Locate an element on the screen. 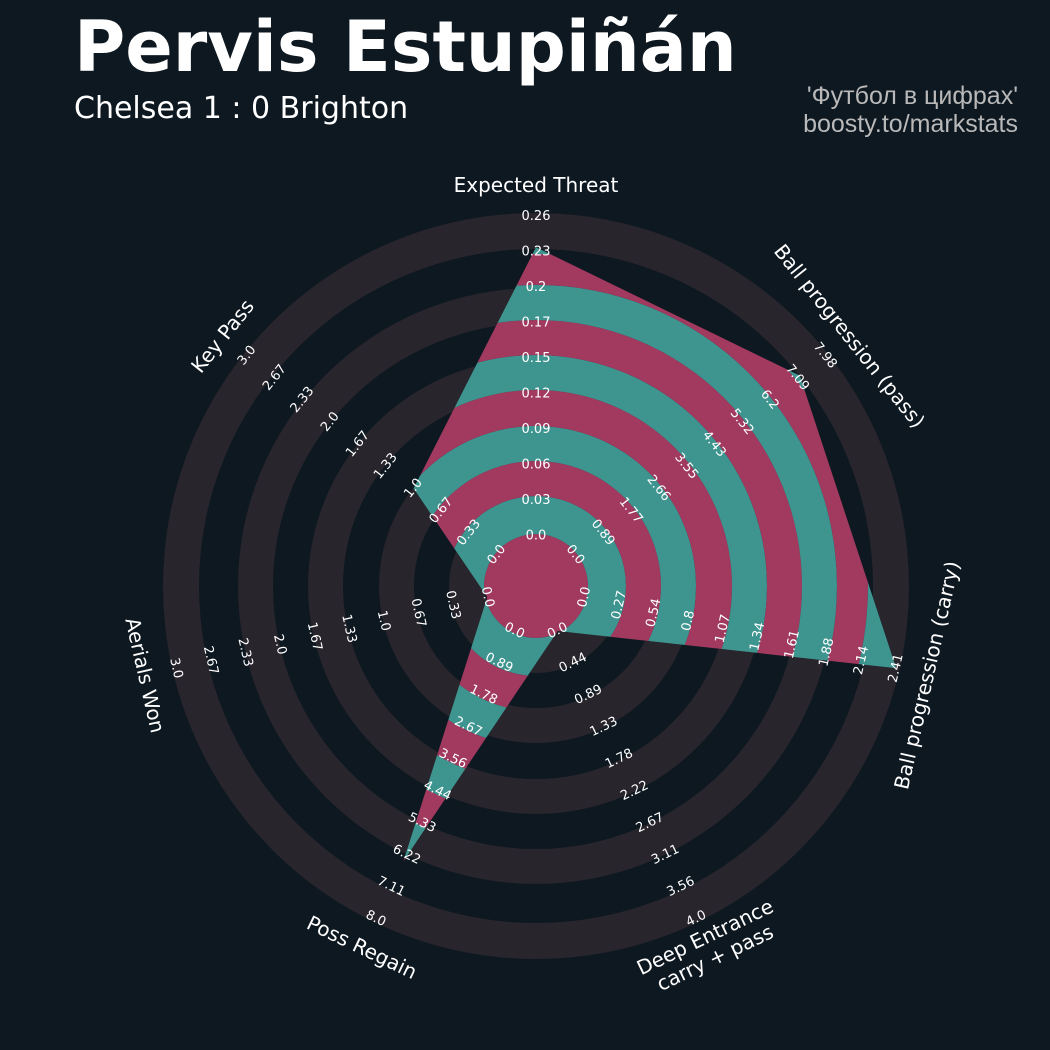  tick-label: 3.0 is located at coordinates (175, 668).